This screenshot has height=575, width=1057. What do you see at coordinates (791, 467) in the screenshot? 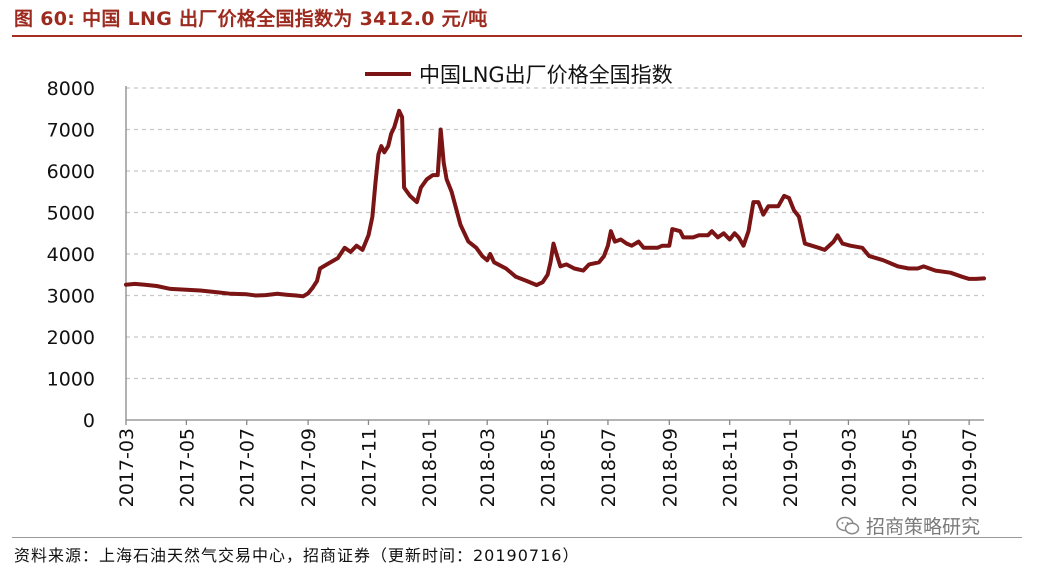
I see `x-tick-label: 2019-01` at bounding box center [791, 467].